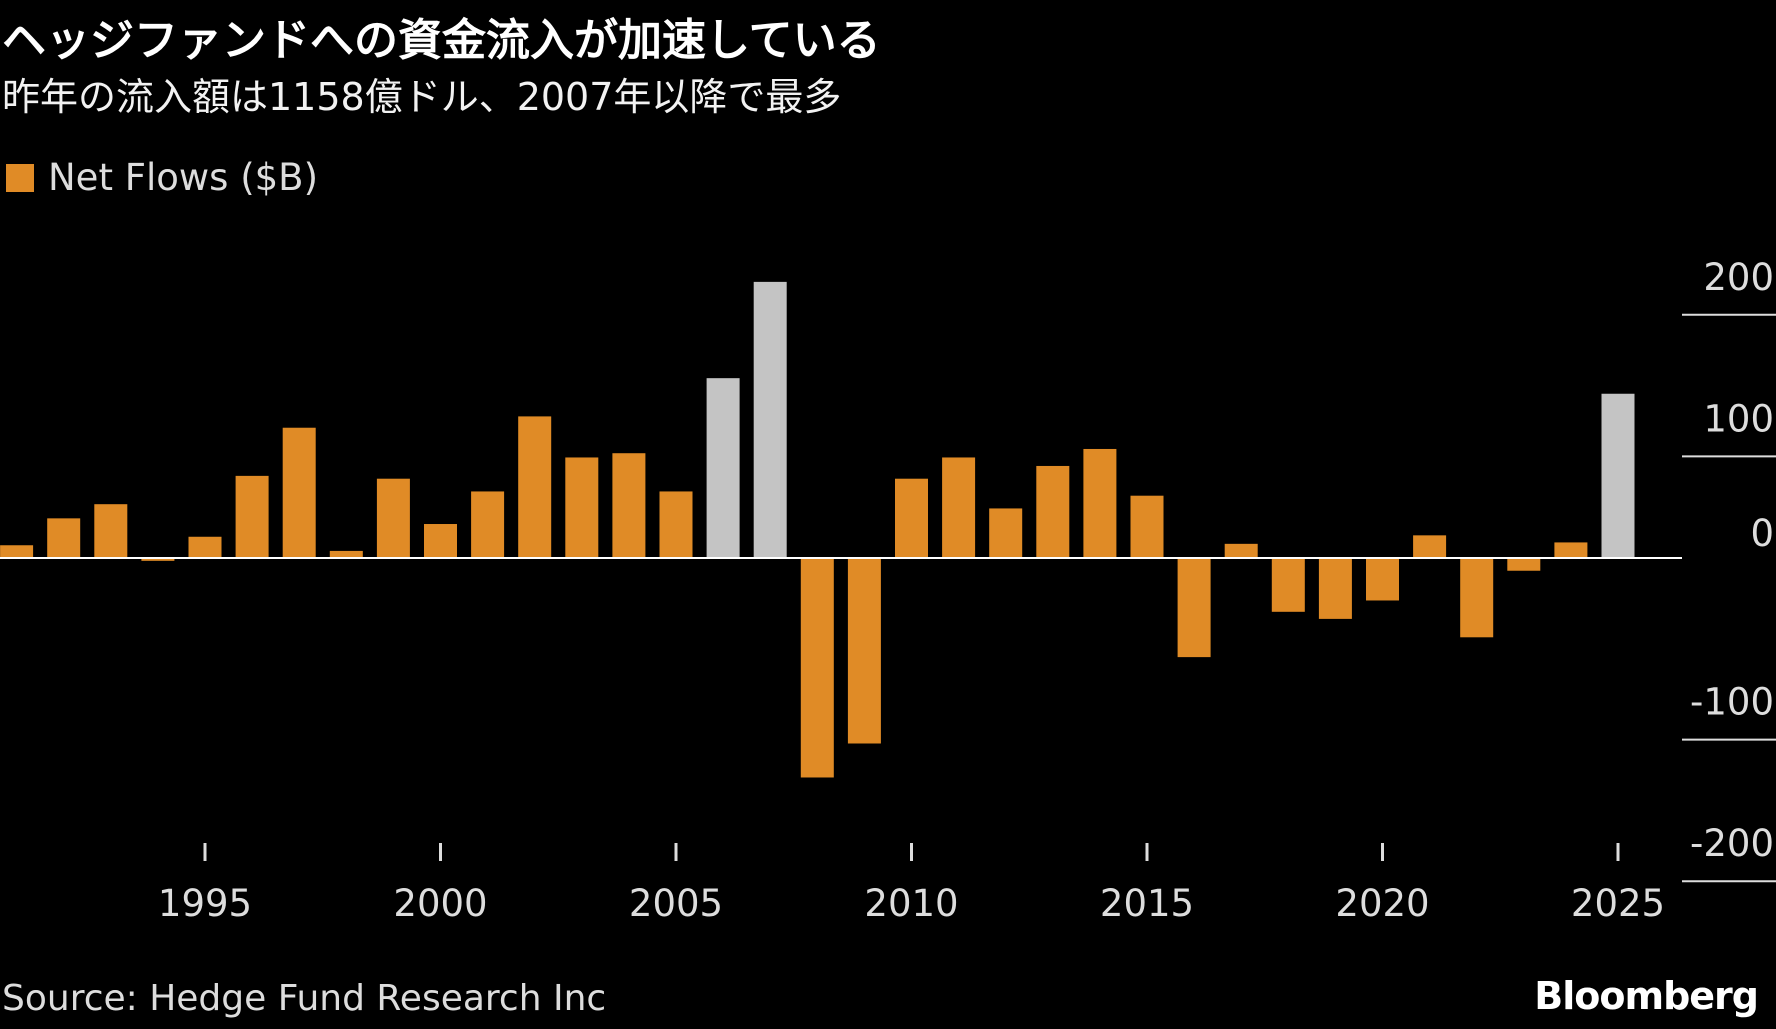  Describe the element at coordinates (911, 903) in the screenshot. I see `x-tick-label: 2010` at that location.